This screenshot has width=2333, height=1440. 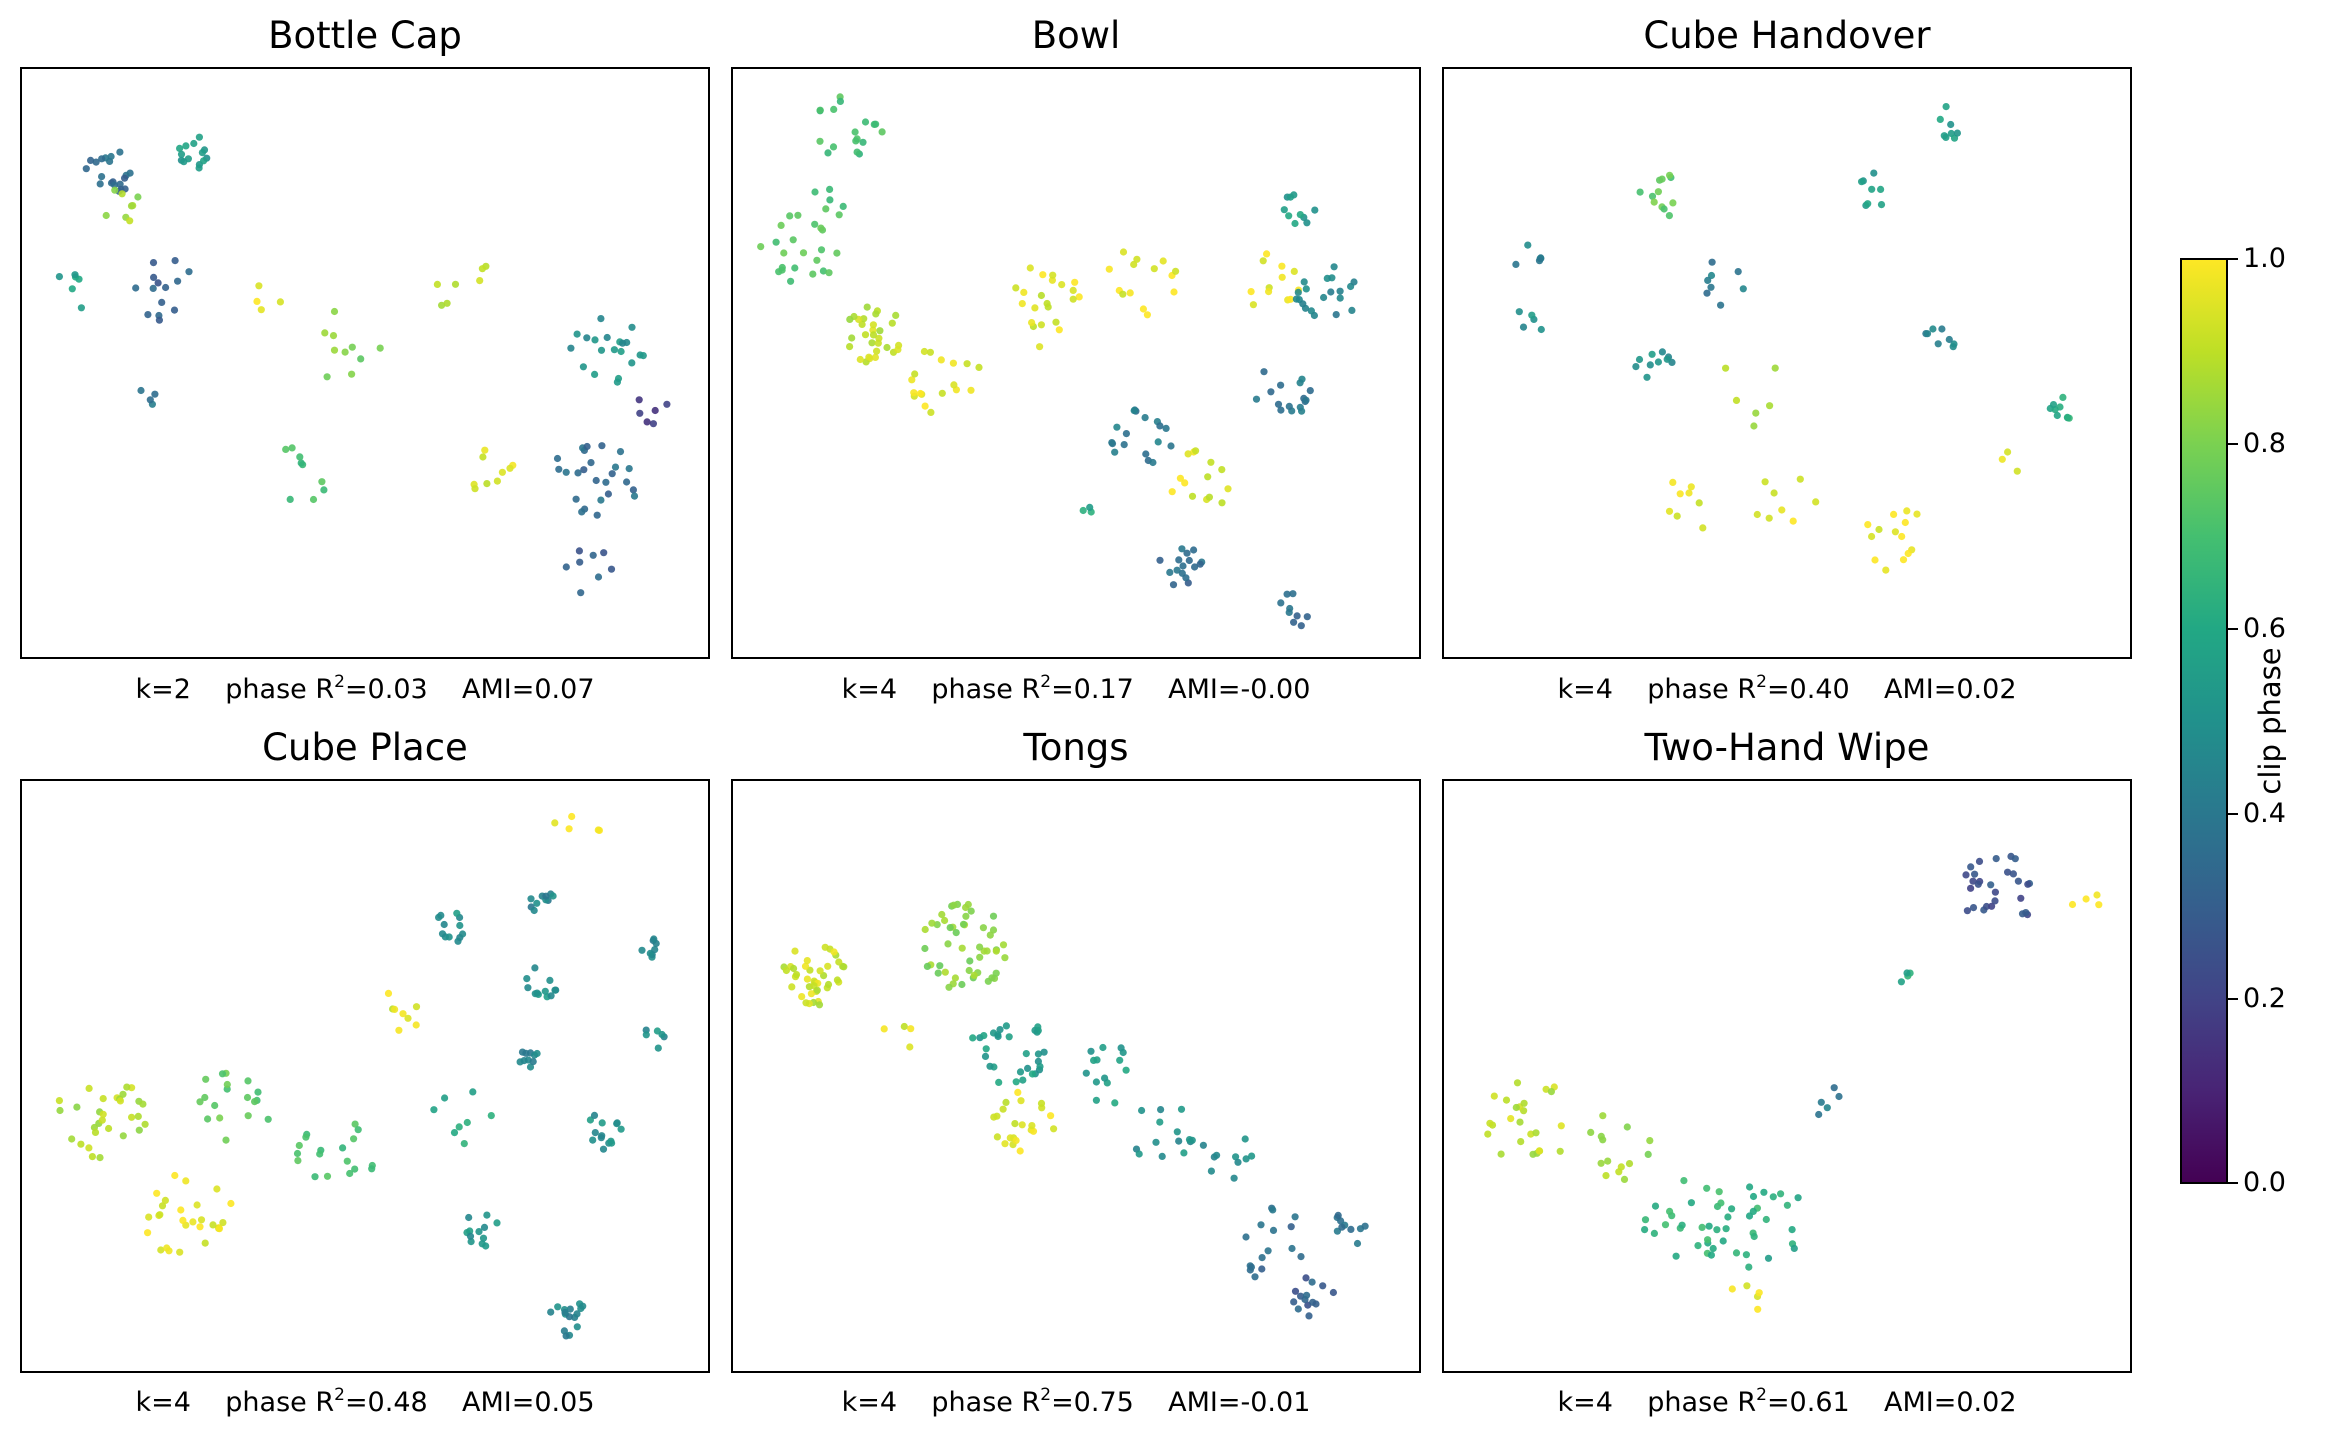 I want to click on colorbar-tick-label: 0.4, so click(x=2264, y=813).